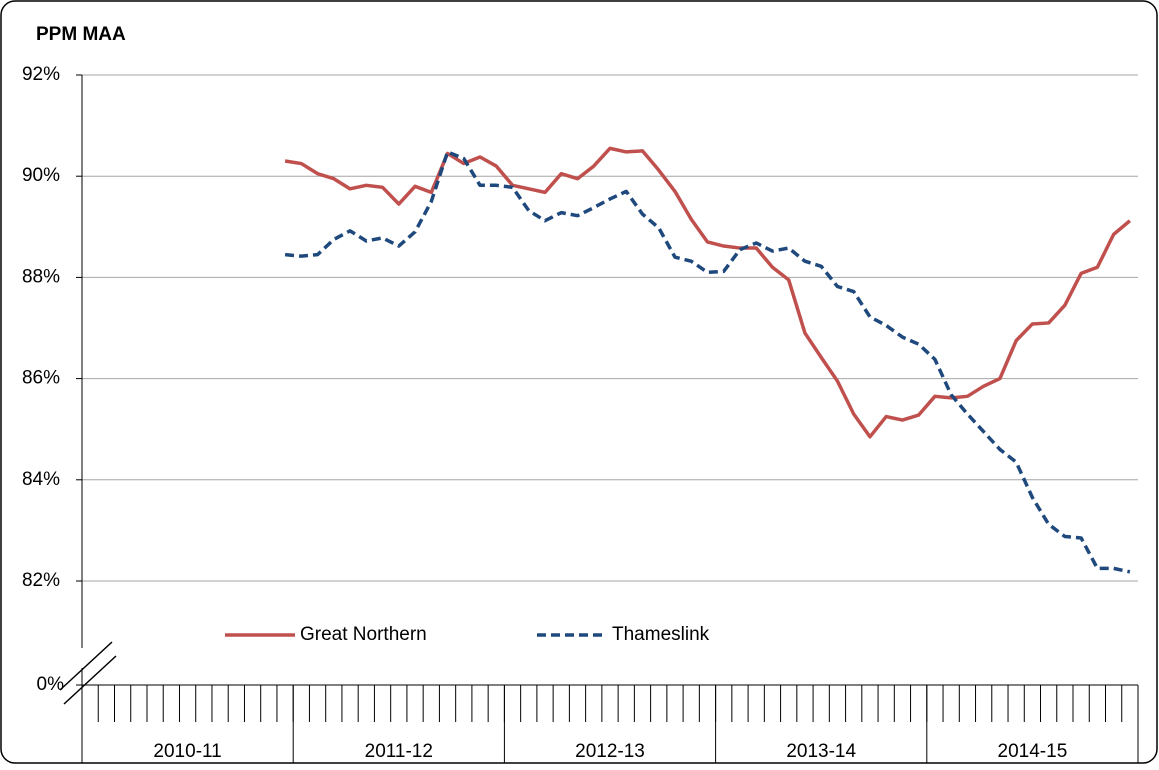  What do you see at coordinates (363, 634) in the screenshot?
I see `legend-label: Great Northern` at bounding box center [363, 634].